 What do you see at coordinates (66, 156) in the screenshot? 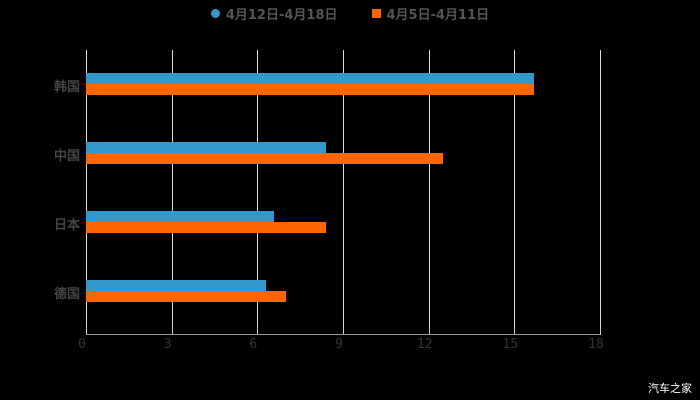
I see `y-category-label: 中国` at bounding box center [66, 156].